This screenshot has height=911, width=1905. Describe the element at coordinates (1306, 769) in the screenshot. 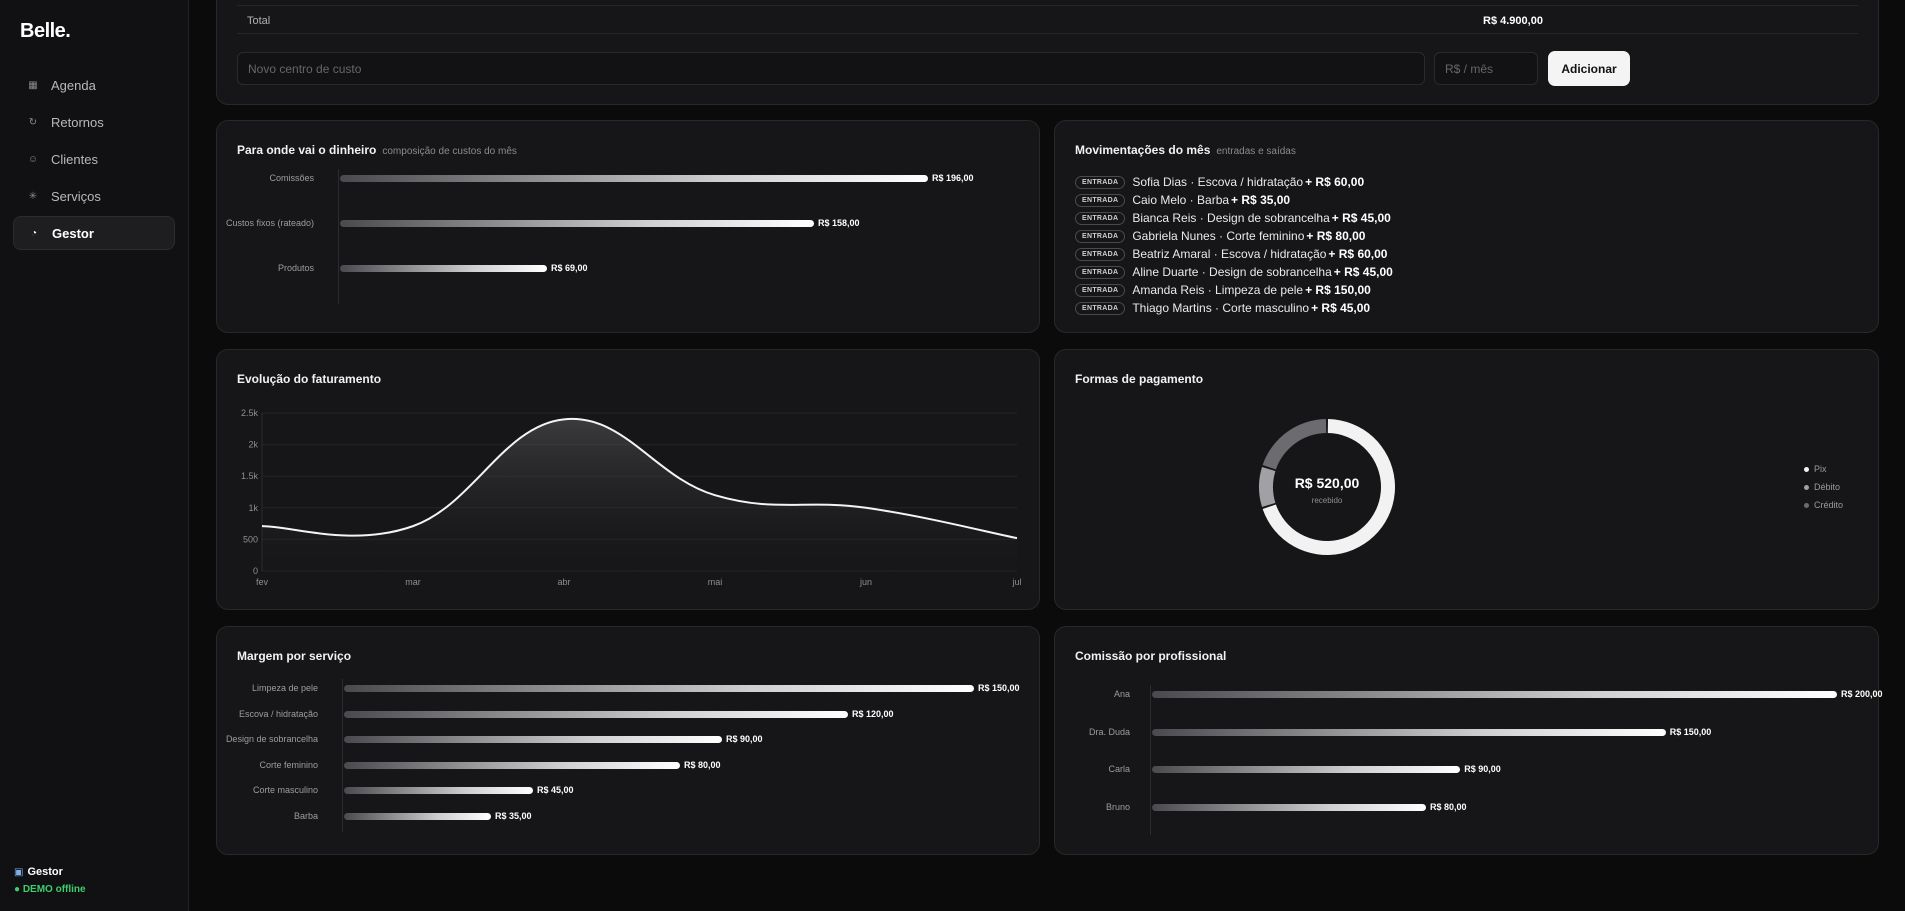

I see `commission-bar` at that location.